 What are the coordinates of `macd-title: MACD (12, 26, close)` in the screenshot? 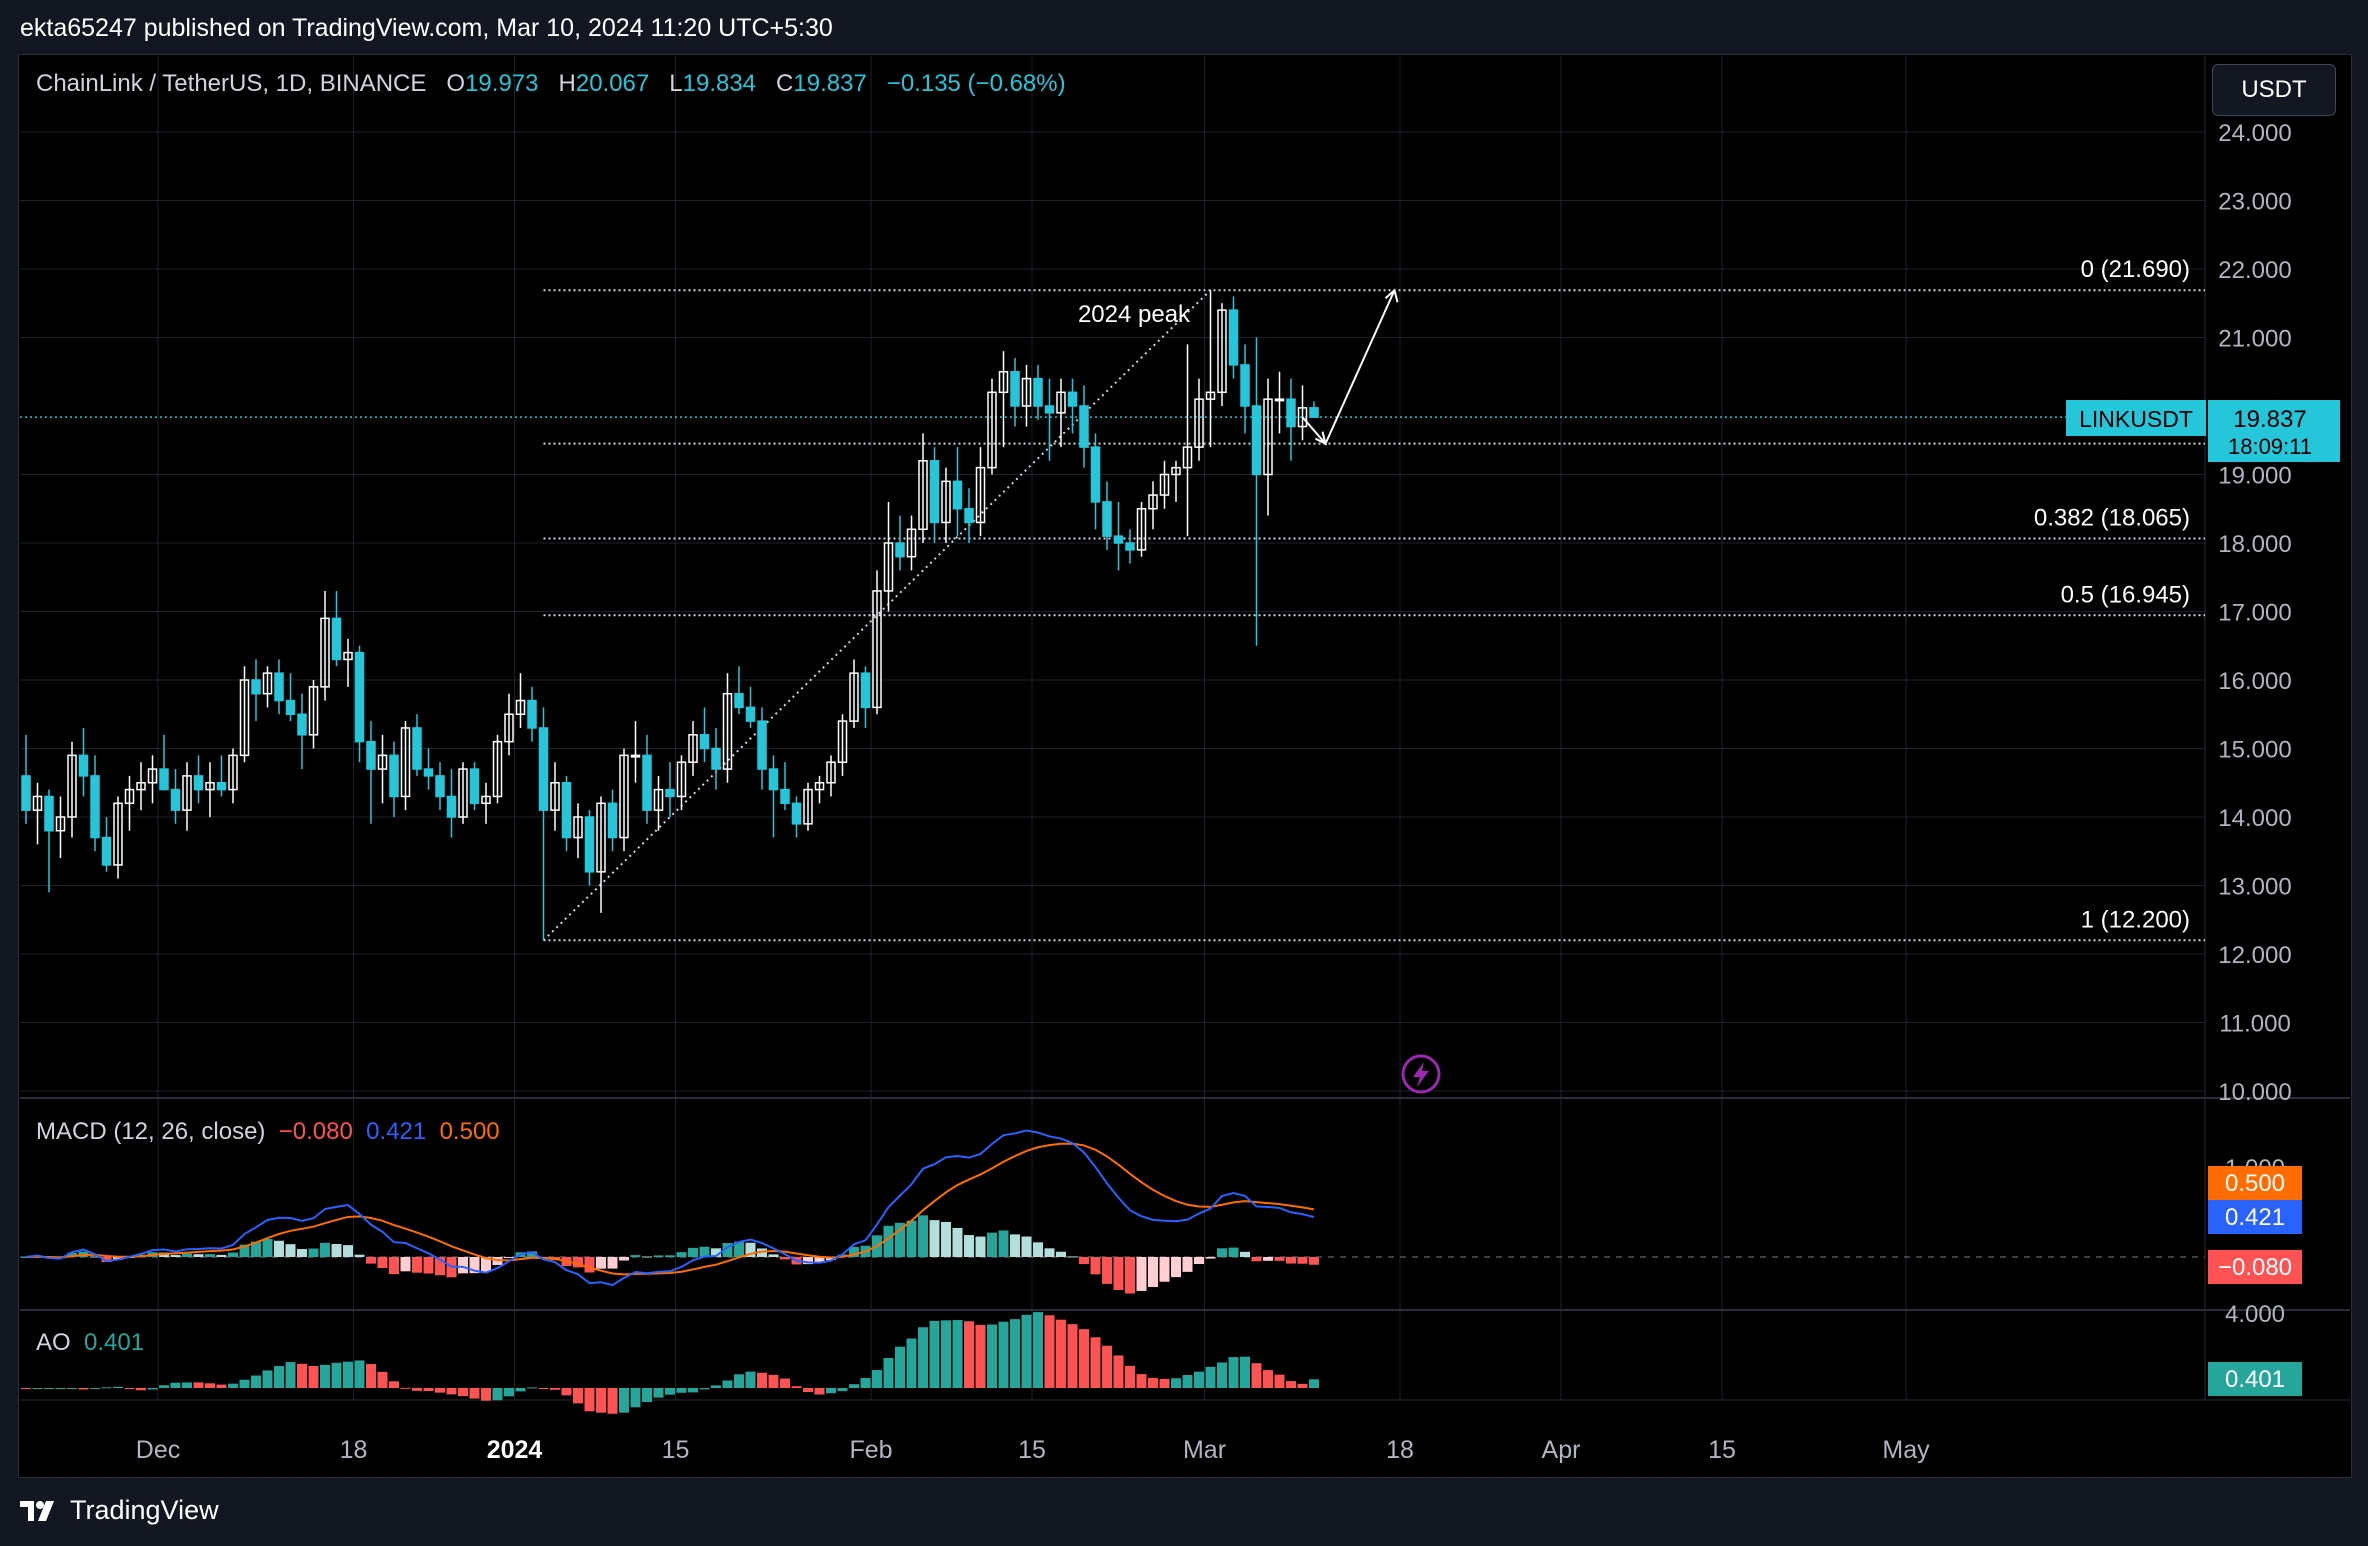 It's located at (151, 1131).